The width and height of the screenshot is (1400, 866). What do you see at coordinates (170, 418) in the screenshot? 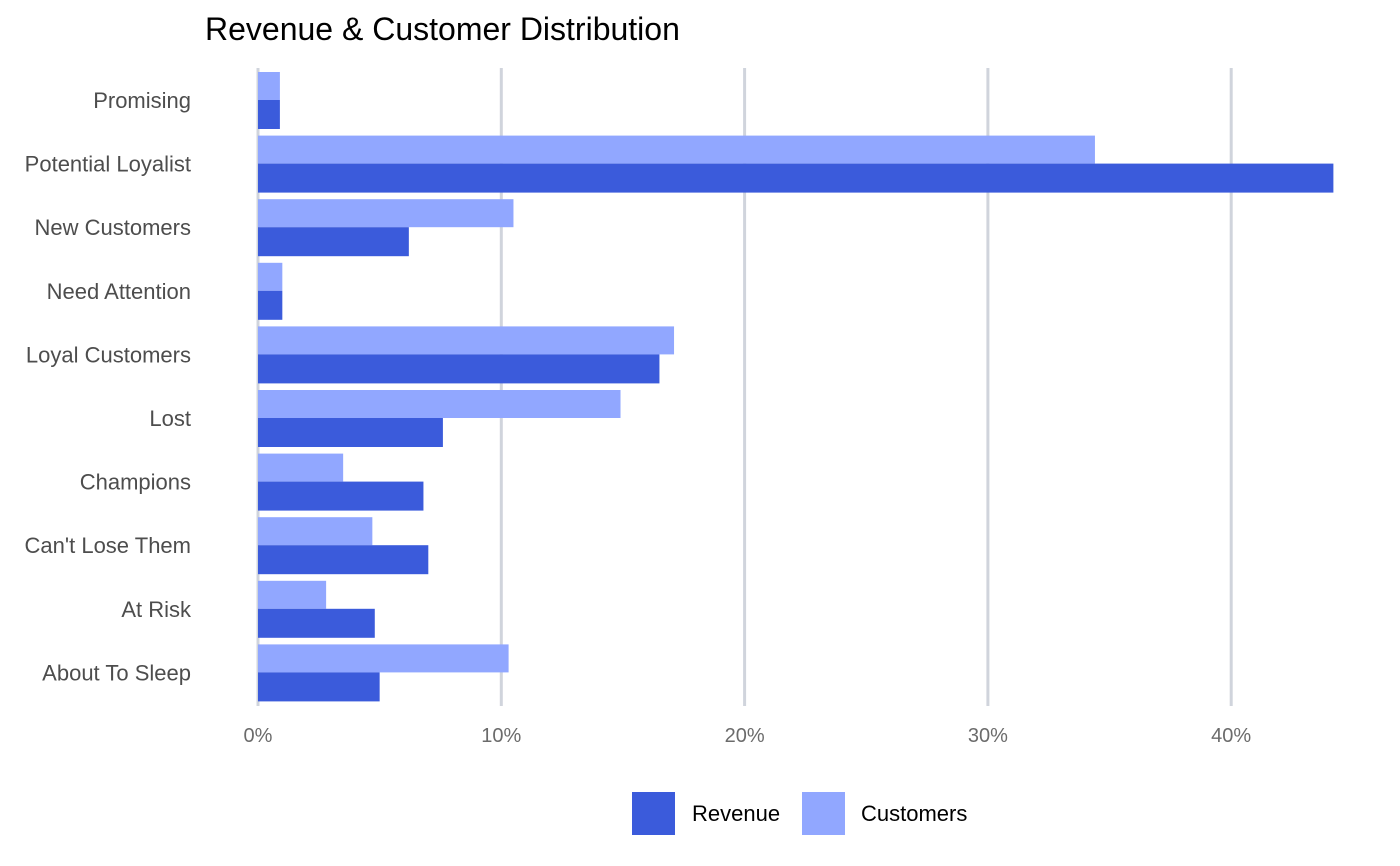
I see `category-label: Lost` at bounding box center [170, 418].